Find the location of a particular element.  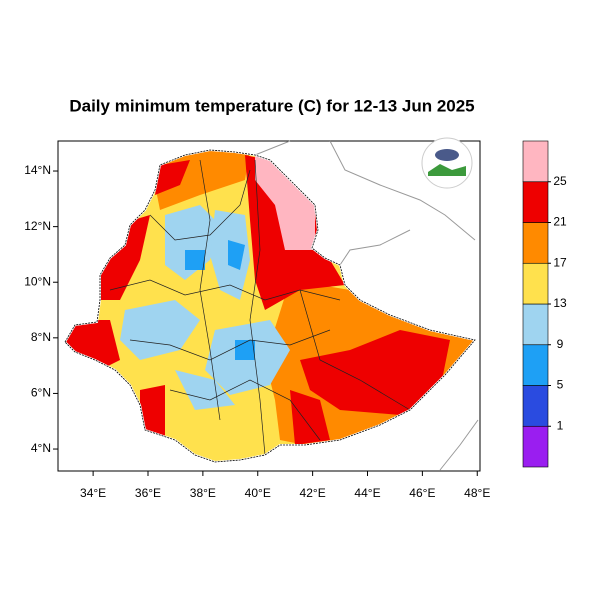

x-tick-label: 40°E is located at coordinates (258, 493).